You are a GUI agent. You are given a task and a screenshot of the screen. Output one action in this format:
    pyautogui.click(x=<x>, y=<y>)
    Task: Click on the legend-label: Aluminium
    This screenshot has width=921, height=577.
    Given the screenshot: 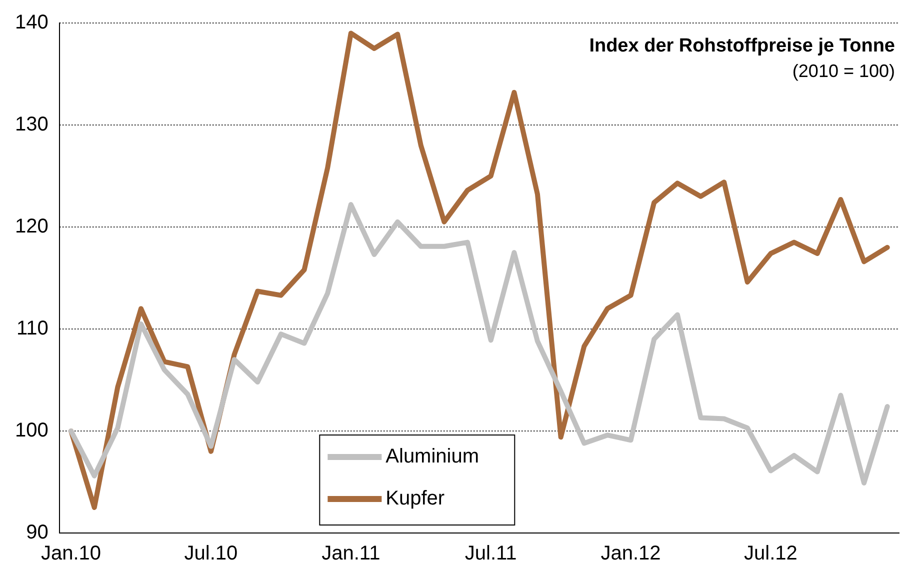 What is the action you would take?
    pyautogui.click(x=433, y=457)
    